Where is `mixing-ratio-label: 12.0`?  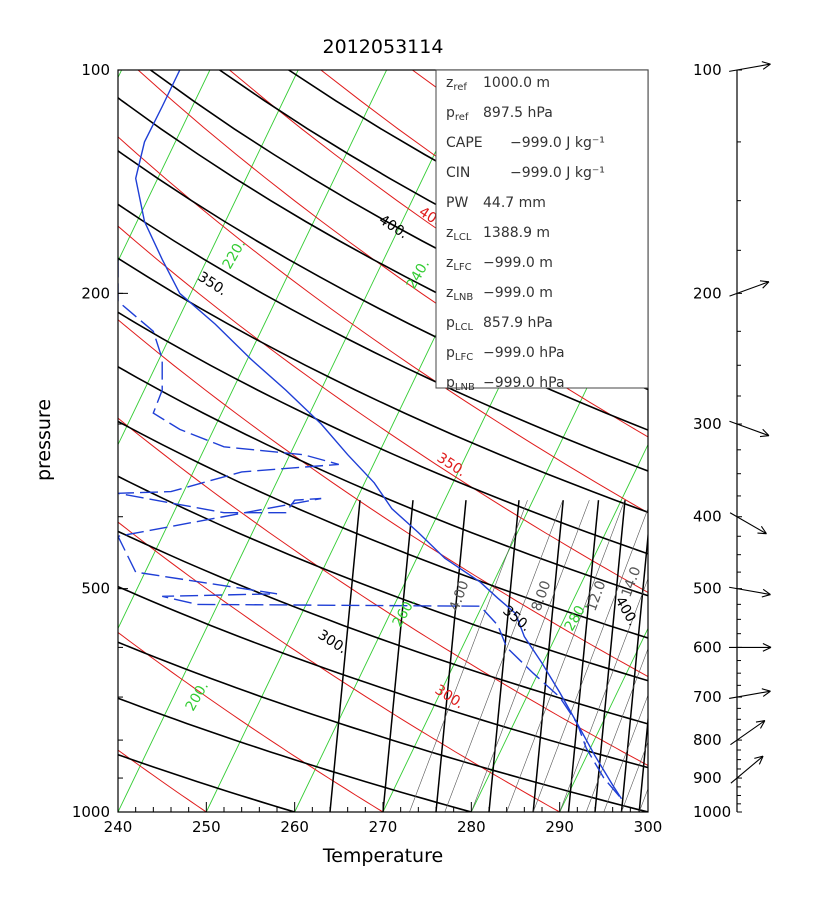 mixing-ratio-label: 12.0 is located at coordinates (597, 596).